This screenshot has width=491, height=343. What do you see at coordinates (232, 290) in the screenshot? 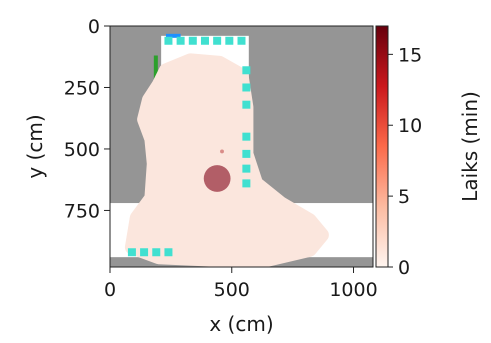
I see `x-tick-label: 500` at bounding box center [232, 290].